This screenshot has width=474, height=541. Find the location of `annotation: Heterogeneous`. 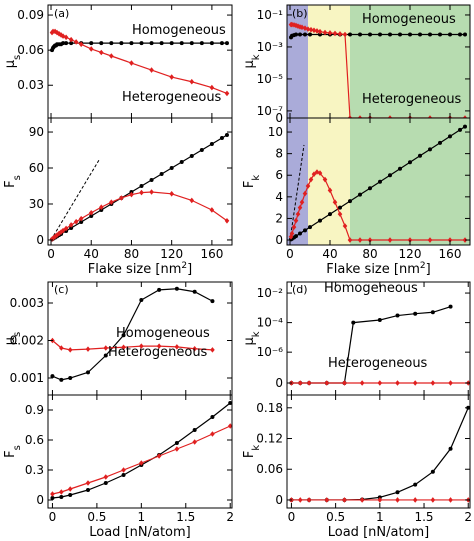

annotation: Heterogeneous is located at coordinates (172, 97).